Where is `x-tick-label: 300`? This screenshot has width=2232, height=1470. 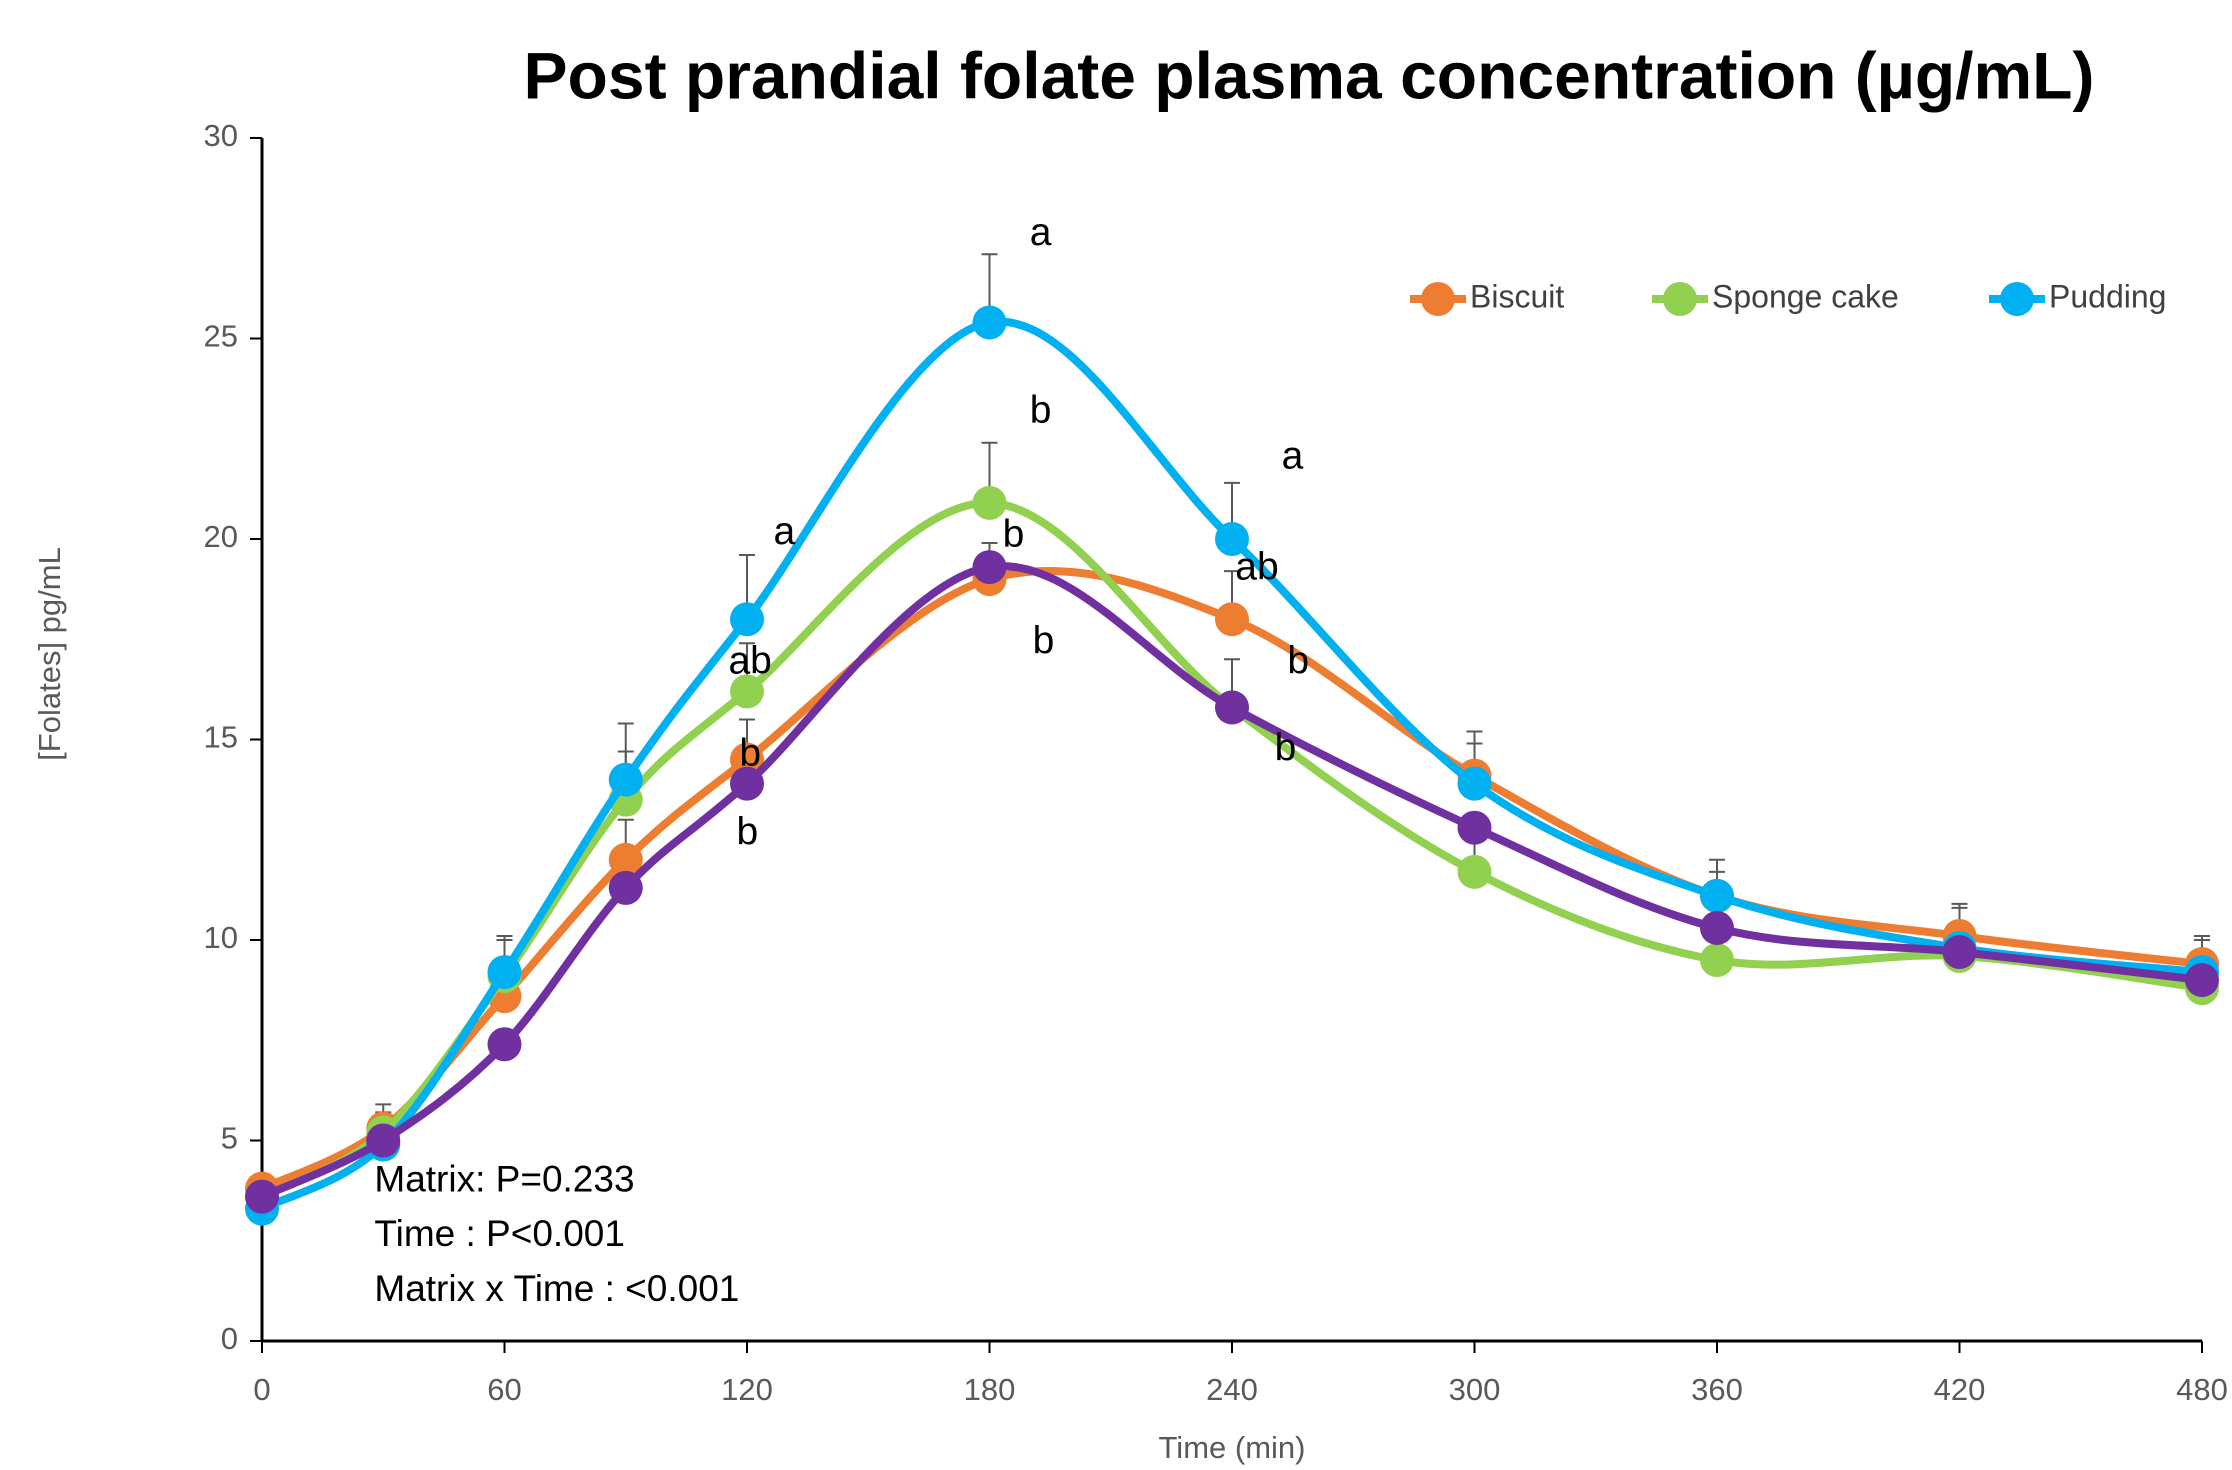
x-tick-label: 300 is located at coordinates (1475, 1389).